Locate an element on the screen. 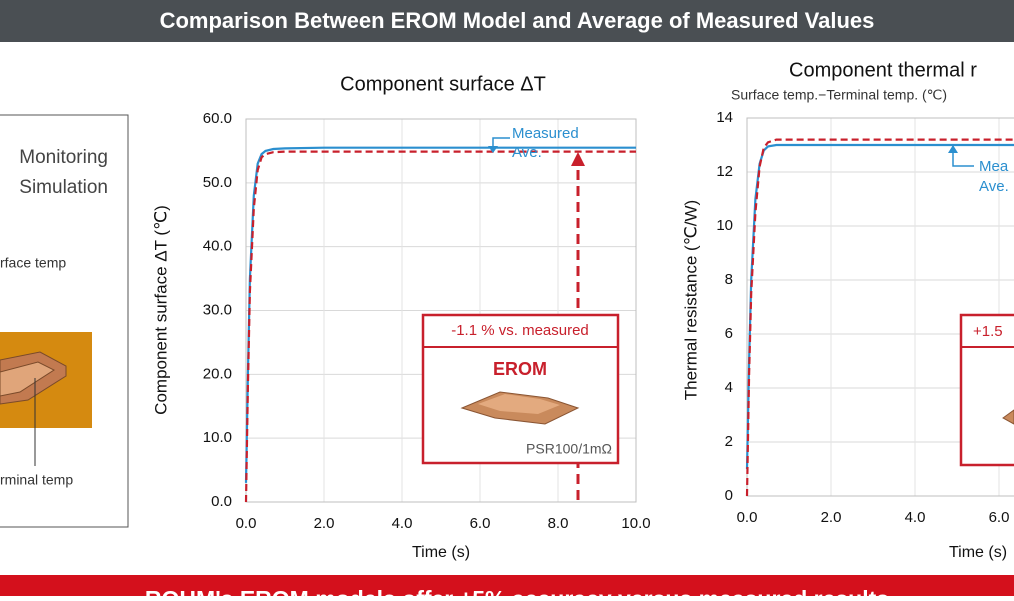 The height and width of the screenshot is (601, 1014). terminal-label: rminal temp is located at coordinates (36, 480).